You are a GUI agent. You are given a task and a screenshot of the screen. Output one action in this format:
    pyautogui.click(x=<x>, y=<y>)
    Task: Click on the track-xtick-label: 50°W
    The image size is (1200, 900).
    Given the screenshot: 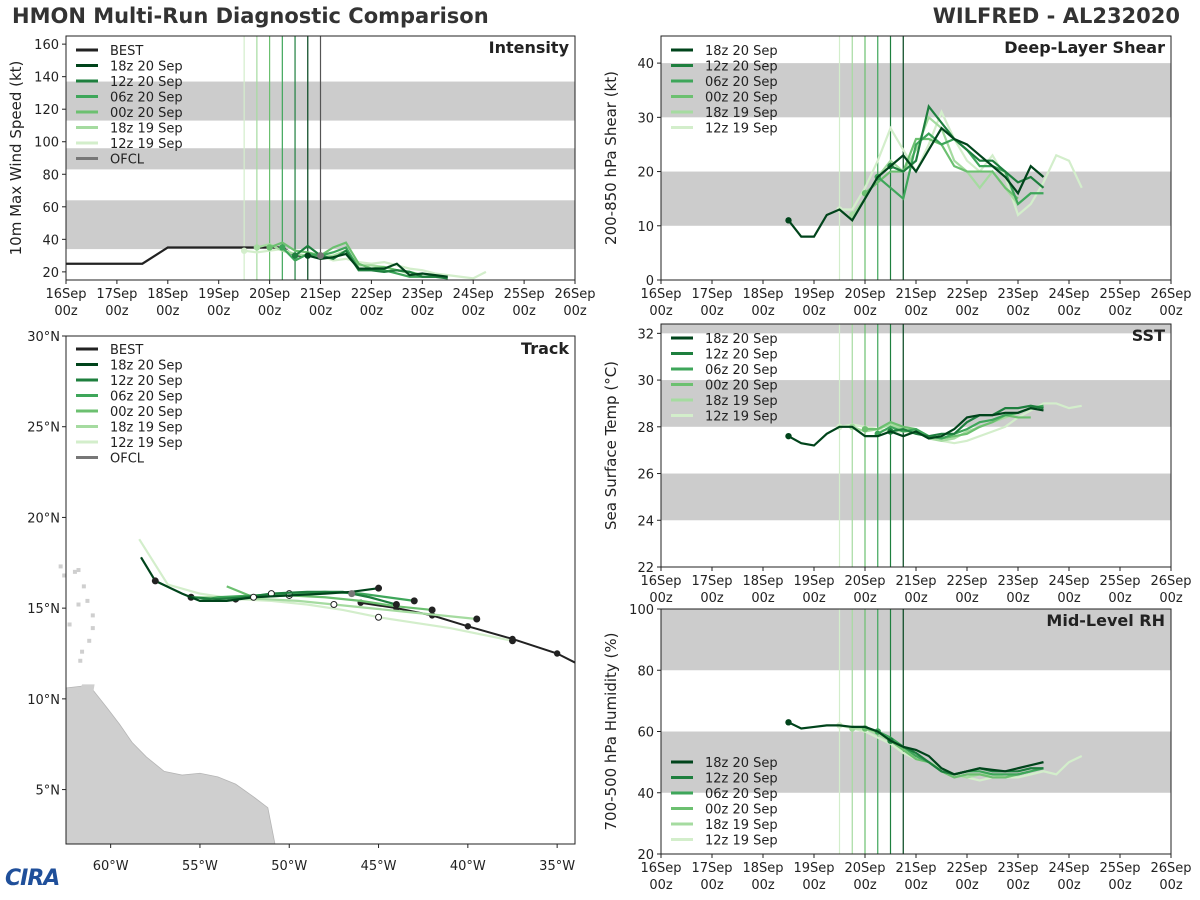 What is the action you would take?
    pyautogui.click(x=289, y=866)
    